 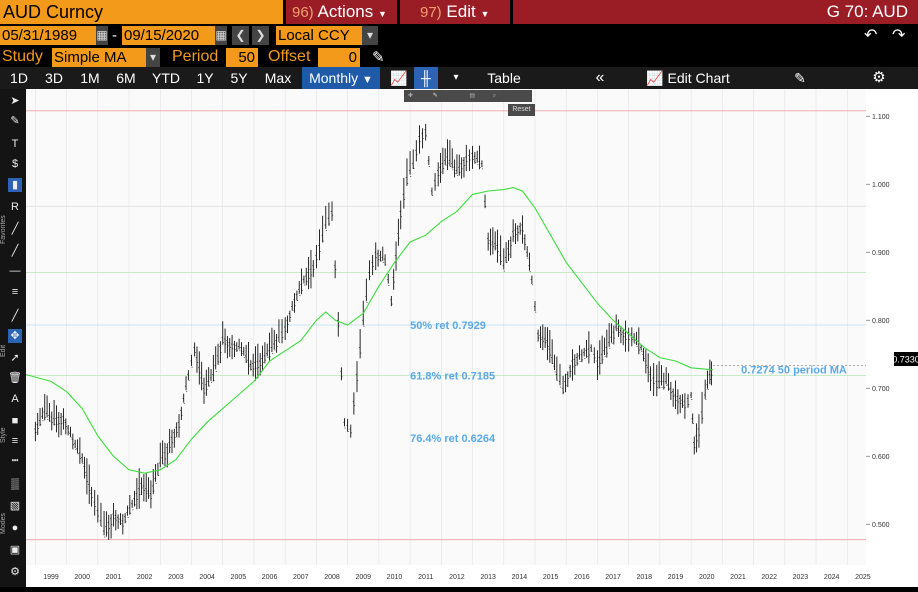 I want to click on ticker-field: AUD Curncy, so click(x=141, y=12).